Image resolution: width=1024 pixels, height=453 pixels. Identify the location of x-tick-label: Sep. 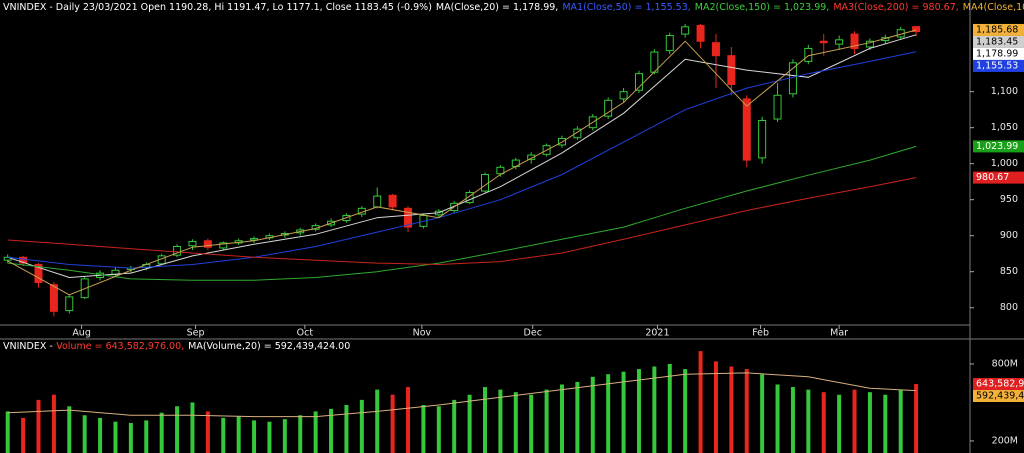
(196, 333).